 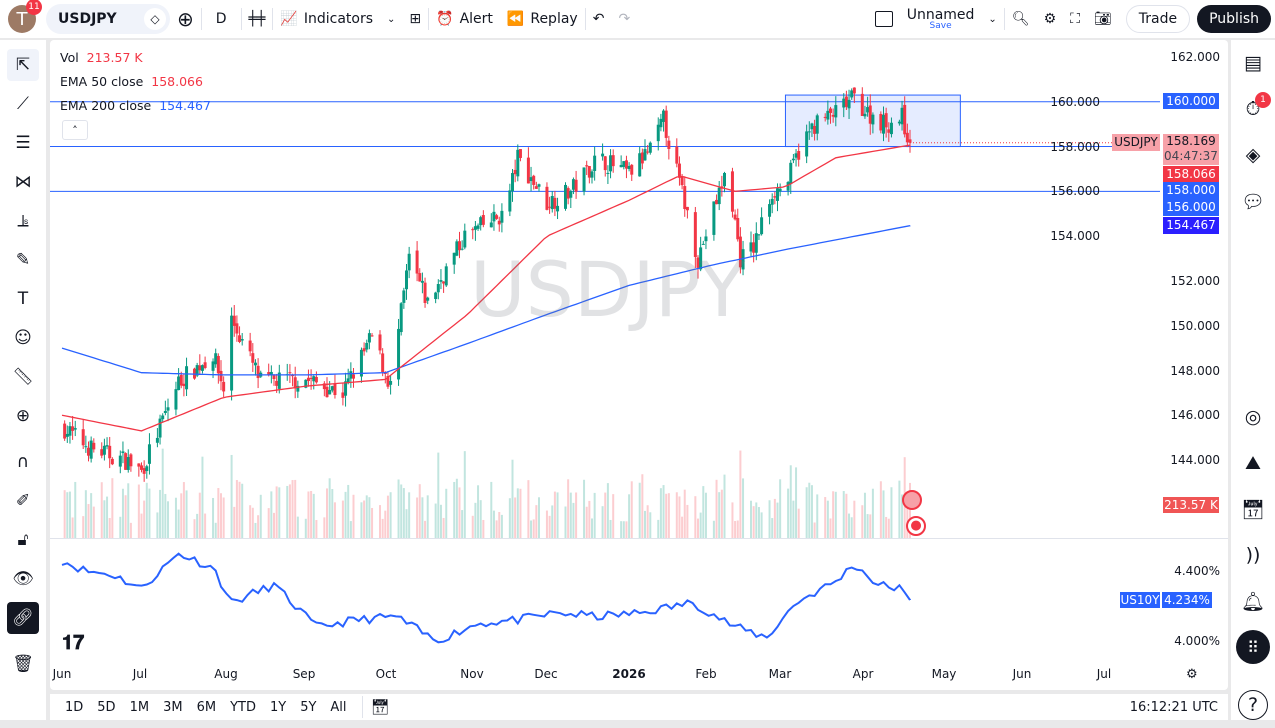 I want to click on quick-search-button: 🔍︎, so click(x=1021, y=19).